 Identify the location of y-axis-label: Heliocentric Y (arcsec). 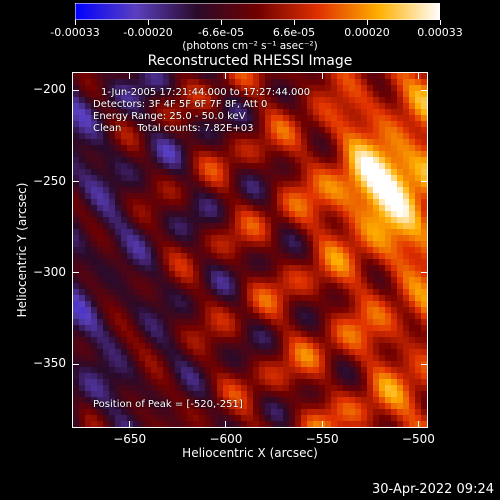
(22, 250).